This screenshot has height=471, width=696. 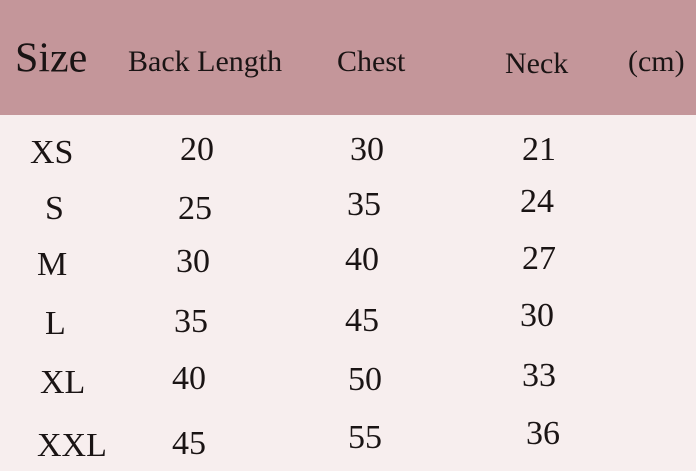 I want to click on measurement: 55, so click(x=365, y=437).